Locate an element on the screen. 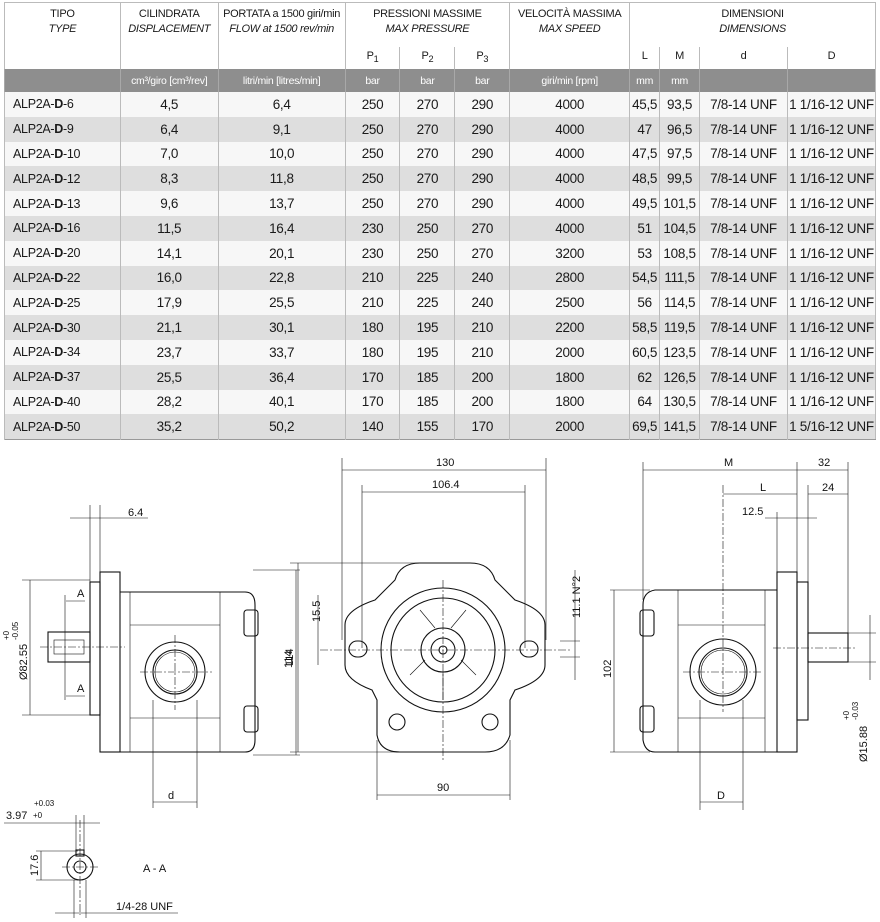  cell-M: 96,5 is located at coordinates (679, 129).